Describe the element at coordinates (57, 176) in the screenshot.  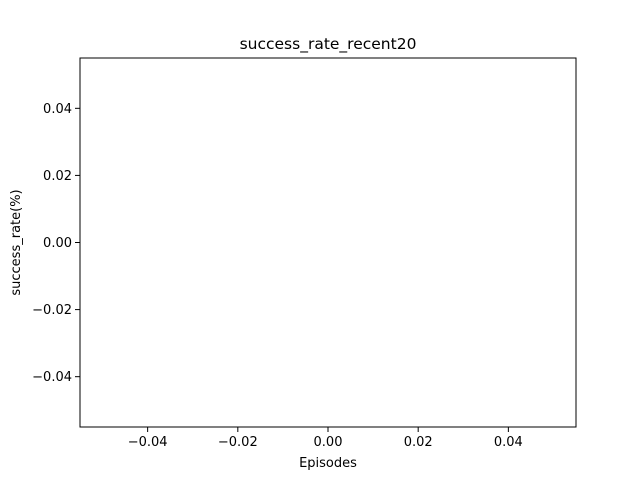
I see `y-tick-label: 0.02` at that location.